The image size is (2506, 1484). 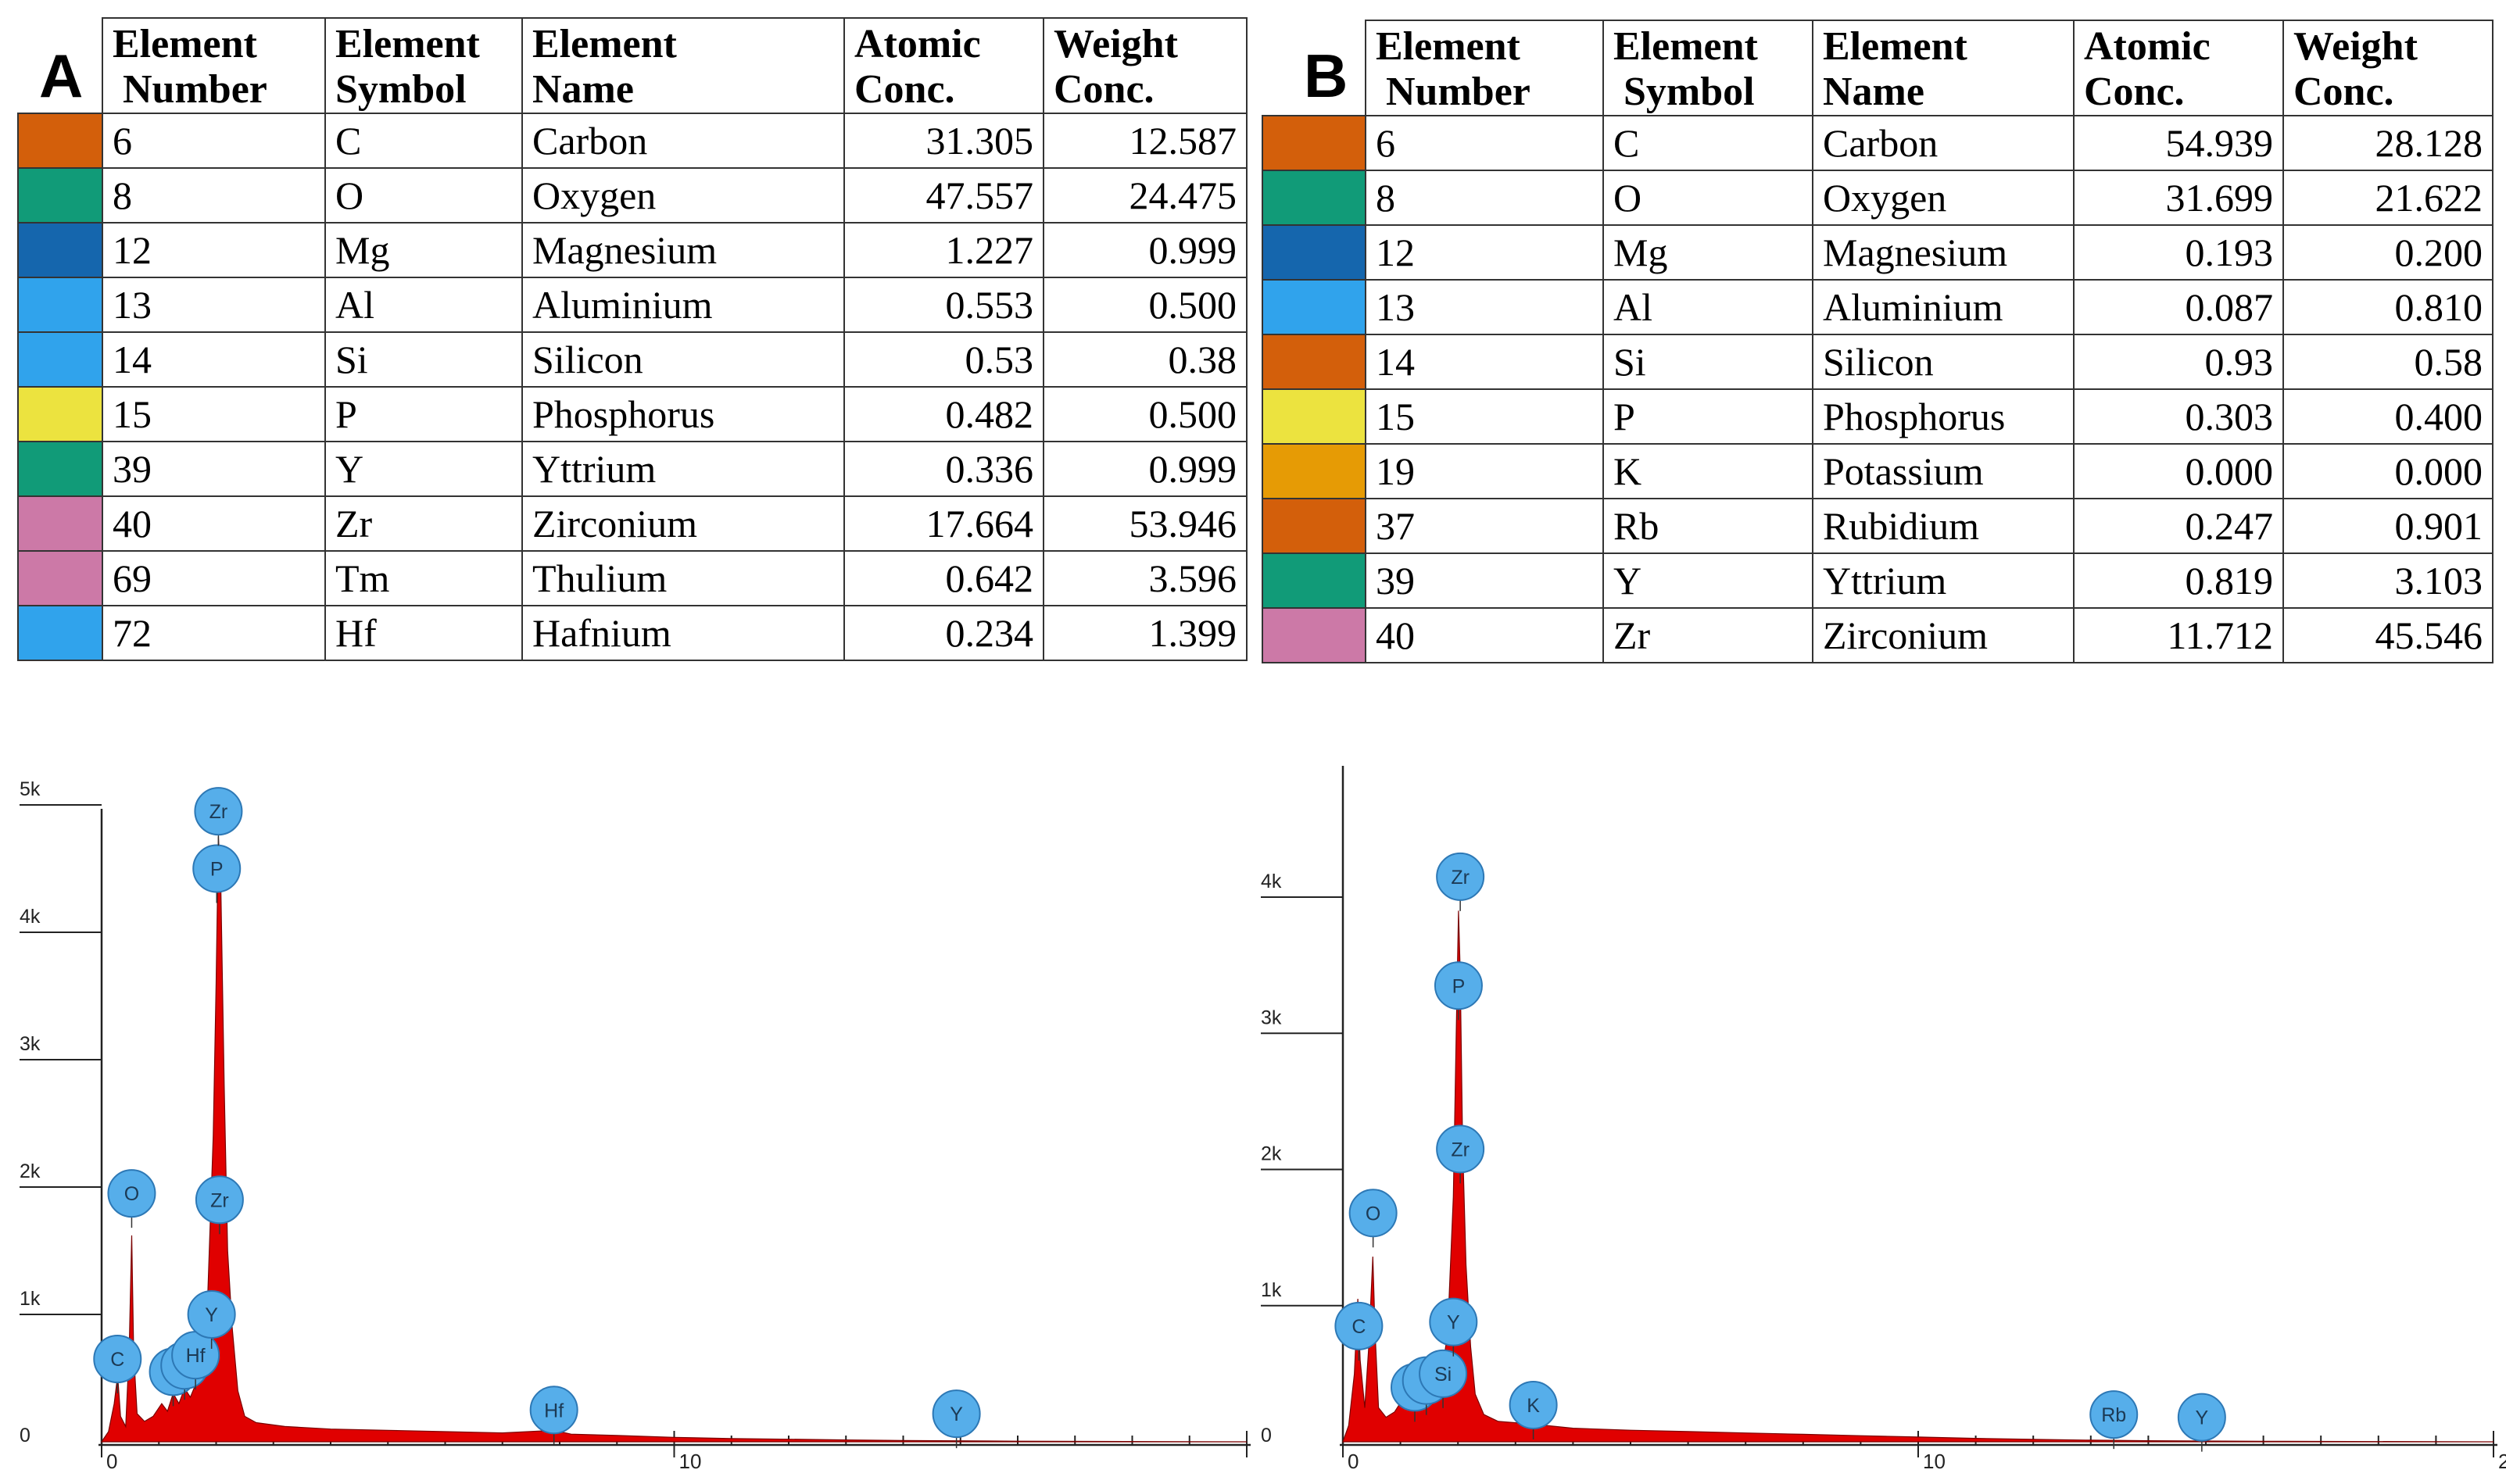 What do you see at coordinates (554, 1410) in the screenshot?
I see `element-marker-hf` at bounding box center [554, 1410].